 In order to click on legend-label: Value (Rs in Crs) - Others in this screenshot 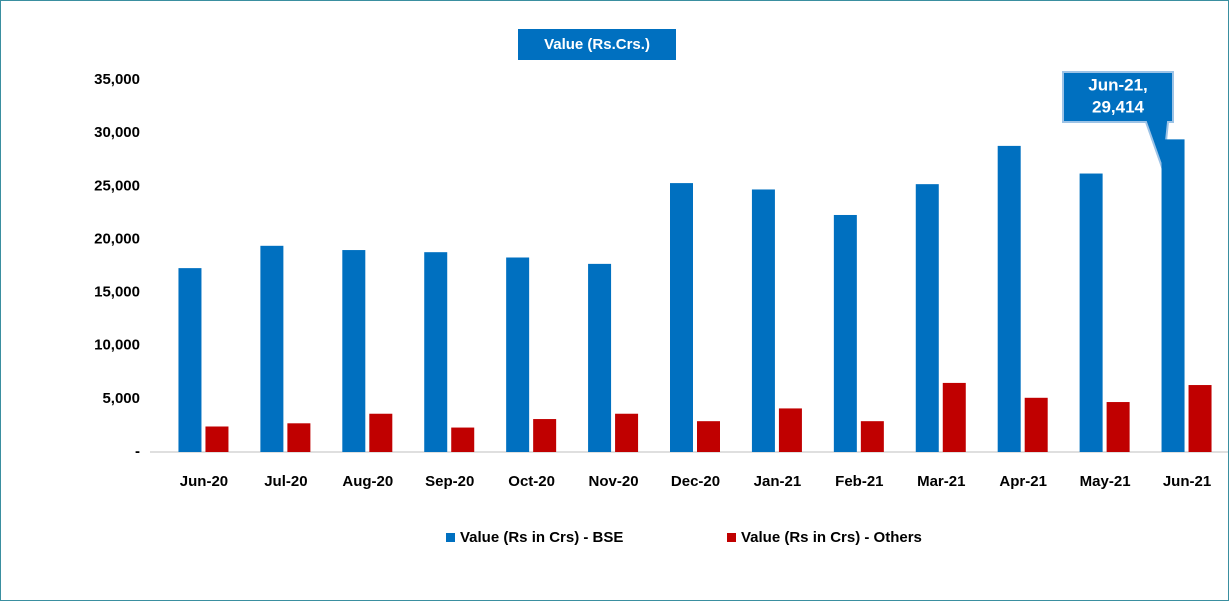, I will do `click(831, 537)`.